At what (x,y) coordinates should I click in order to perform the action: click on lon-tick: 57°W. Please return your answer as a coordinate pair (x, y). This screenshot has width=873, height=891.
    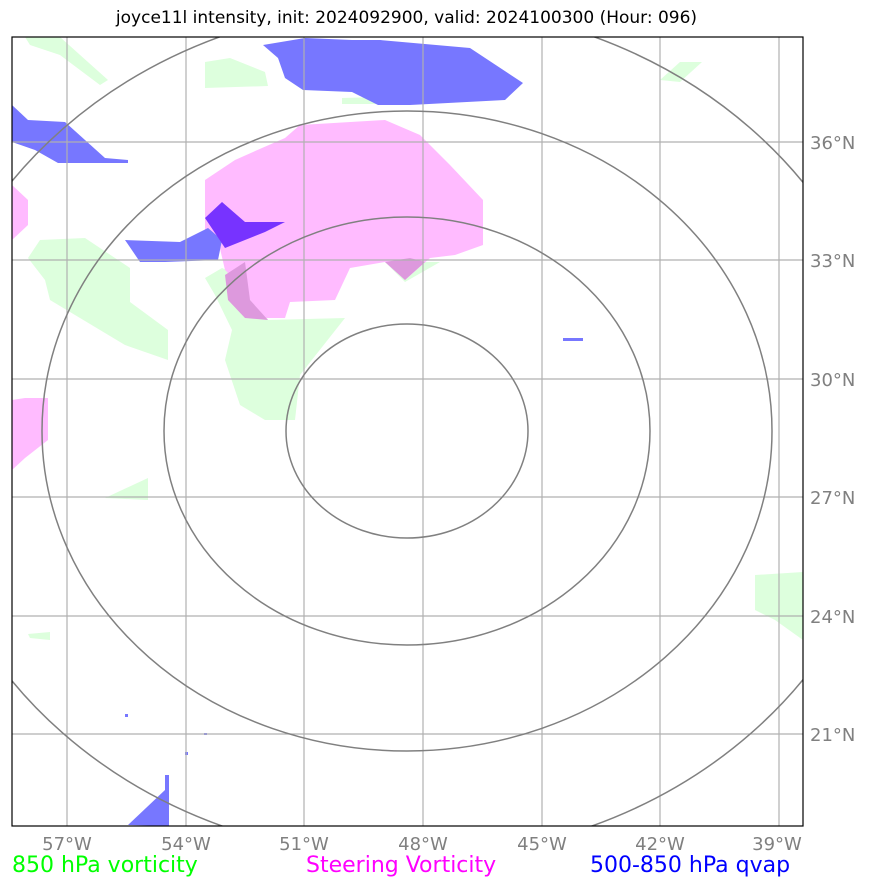
    Looking at the image, I should click on (67, 844).